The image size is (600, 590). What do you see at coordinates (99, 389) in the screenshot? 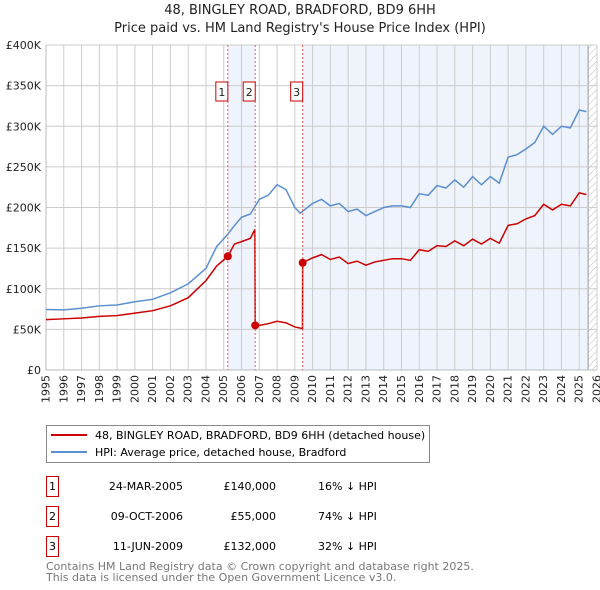
I see `x-tick-label: 1998` at bounding box center [99, 389].